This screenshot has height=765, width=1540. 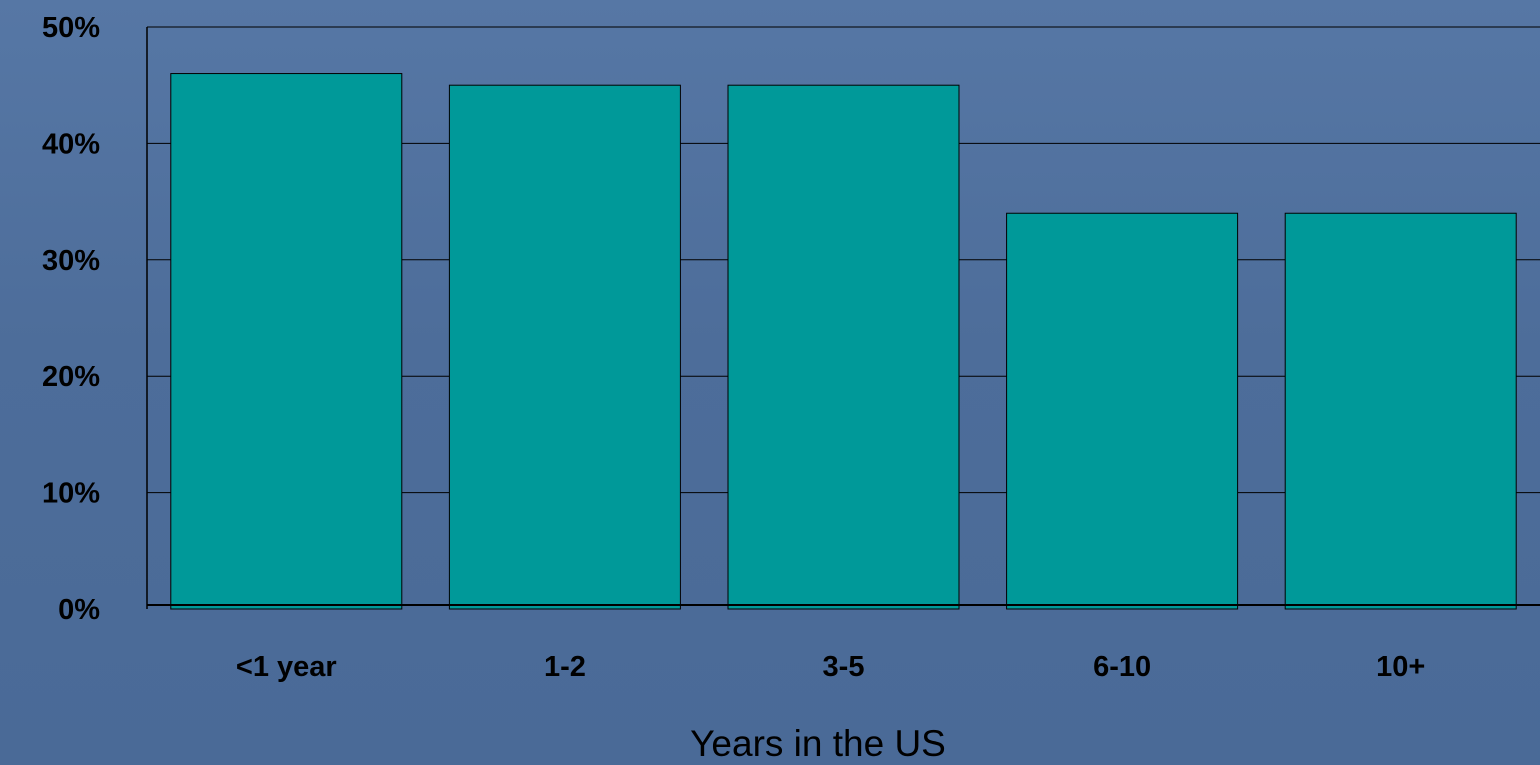 What do you see at coordinates (71, 144) in the screenshot?
I see `y-tick-label: 40%` at bounding box center [71, 144].